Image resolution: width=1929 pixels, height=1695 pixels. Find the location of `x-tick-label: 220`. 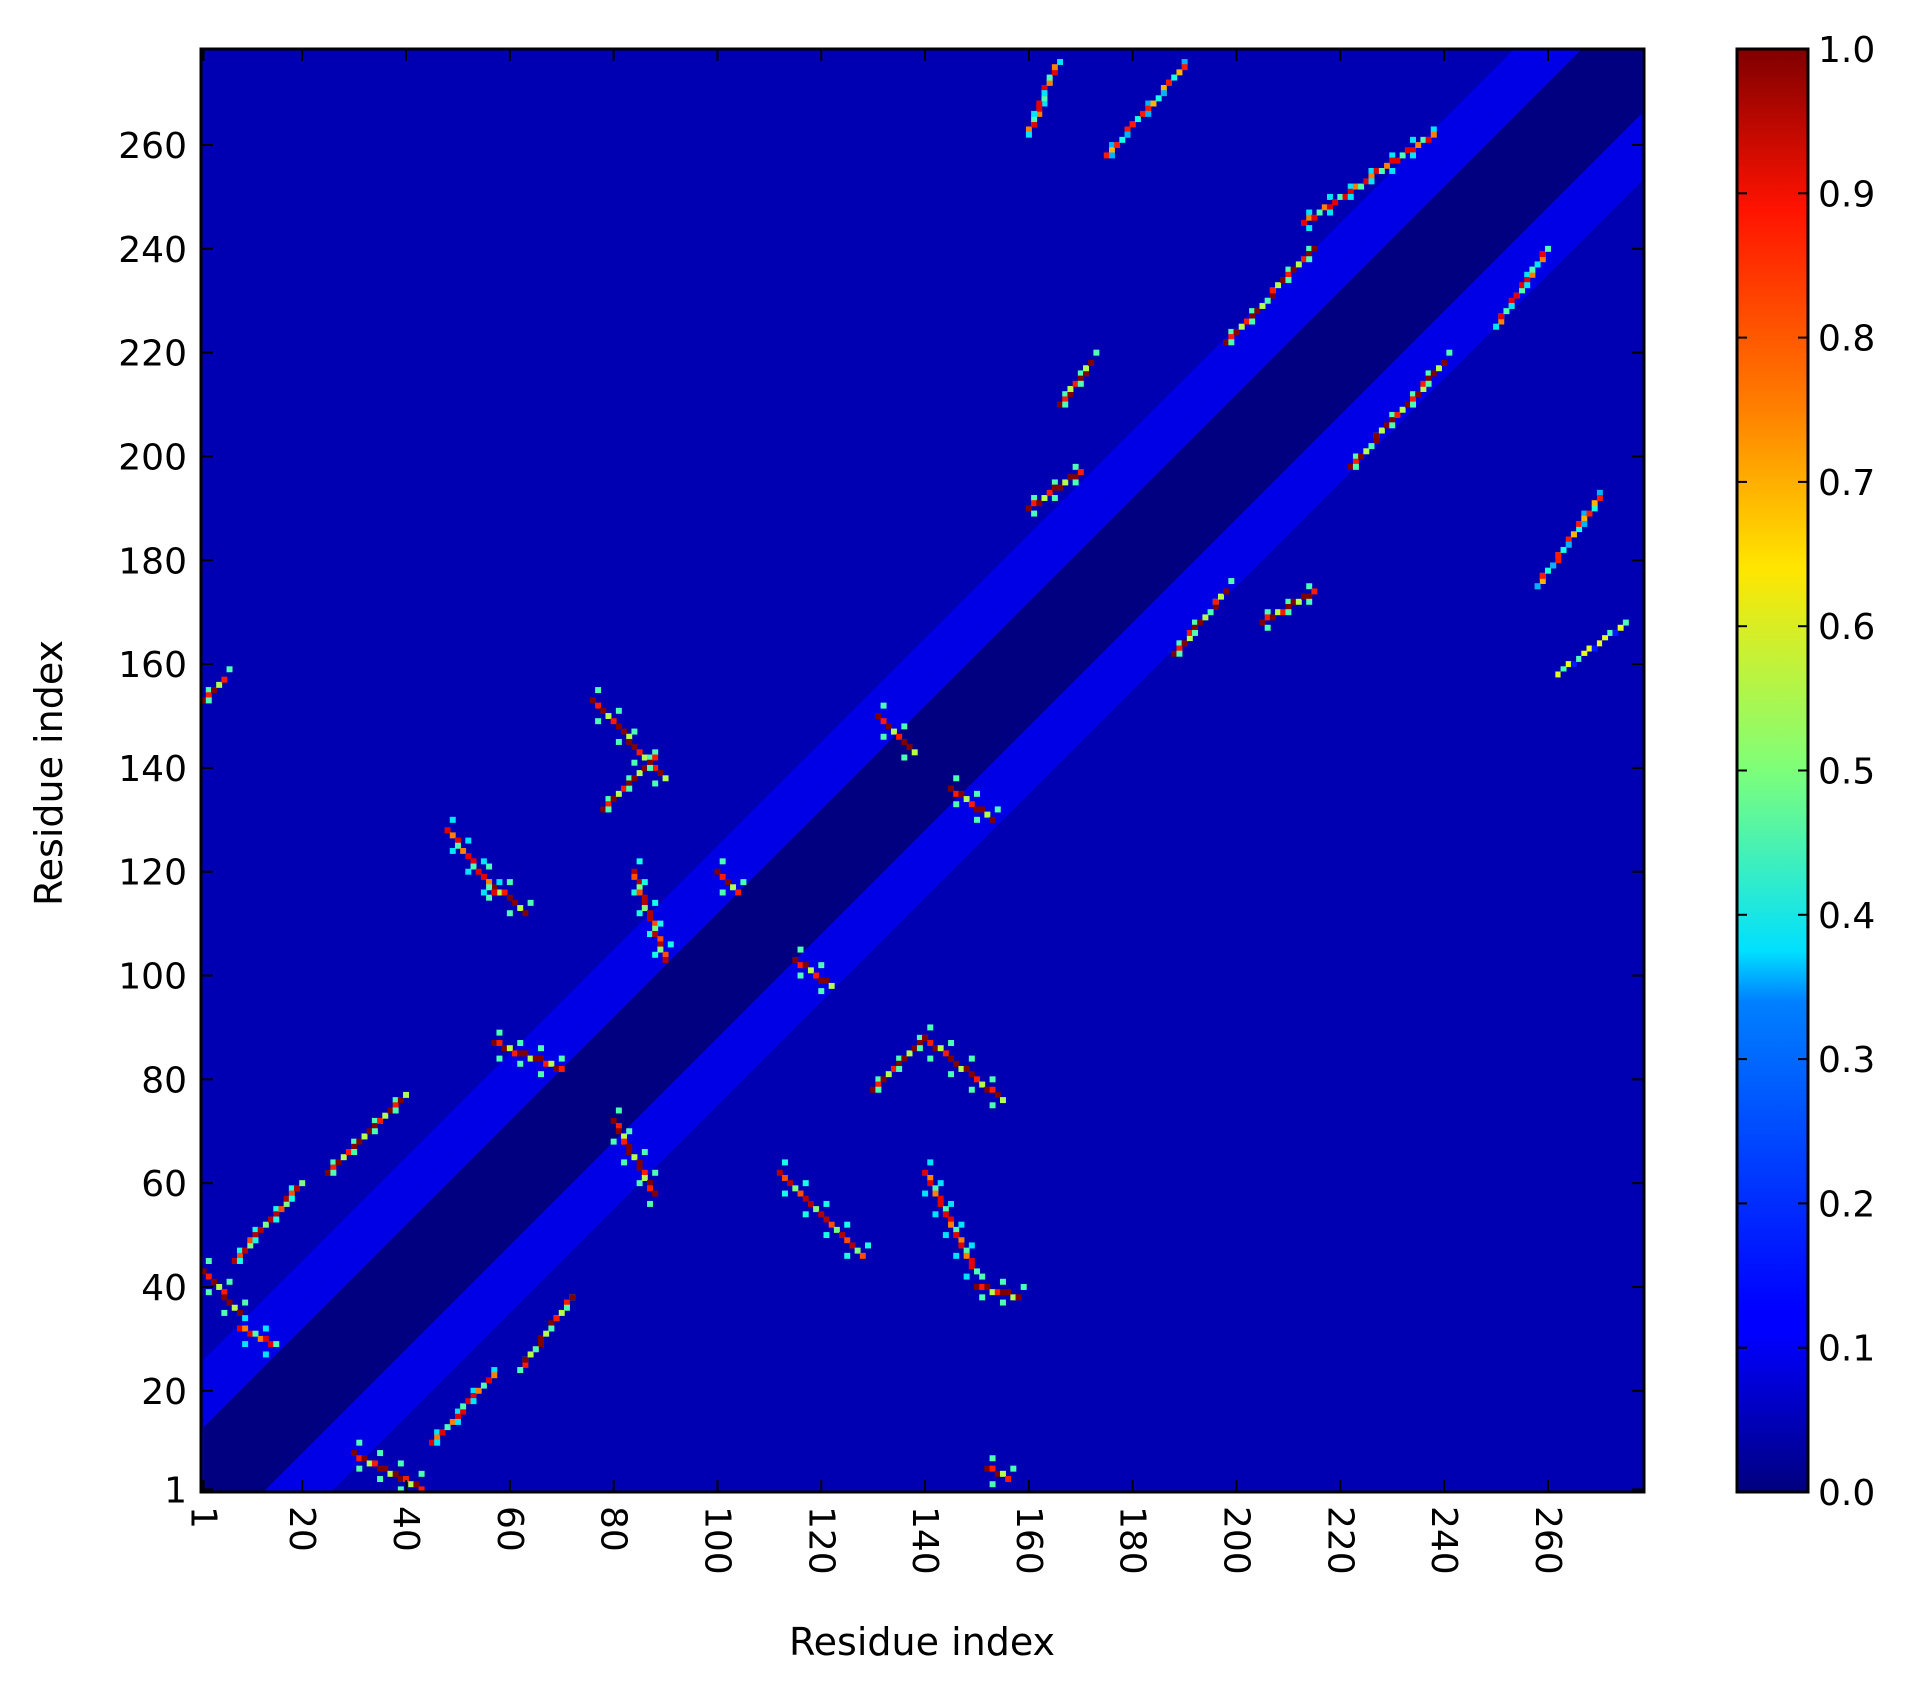

x-tick-label: 220 is located at coordinates (1339, 1540).